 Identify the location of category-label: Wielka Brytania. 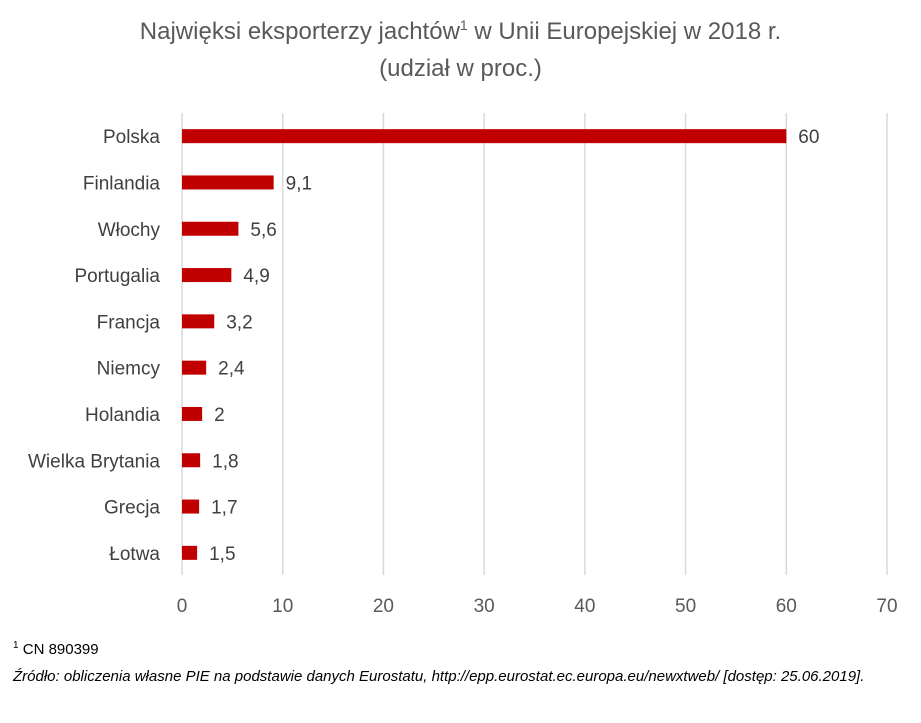
(94, 461).